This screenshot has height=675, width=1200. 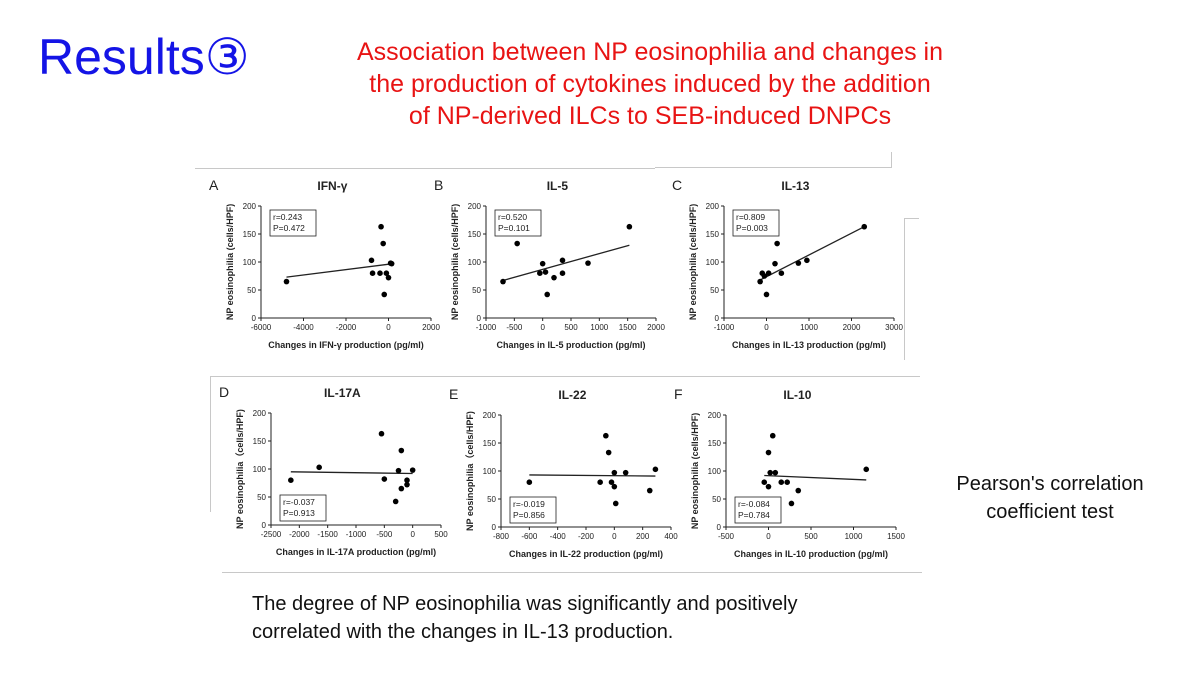 I want to click on panel-letter: F, so click(x=678, y=394).